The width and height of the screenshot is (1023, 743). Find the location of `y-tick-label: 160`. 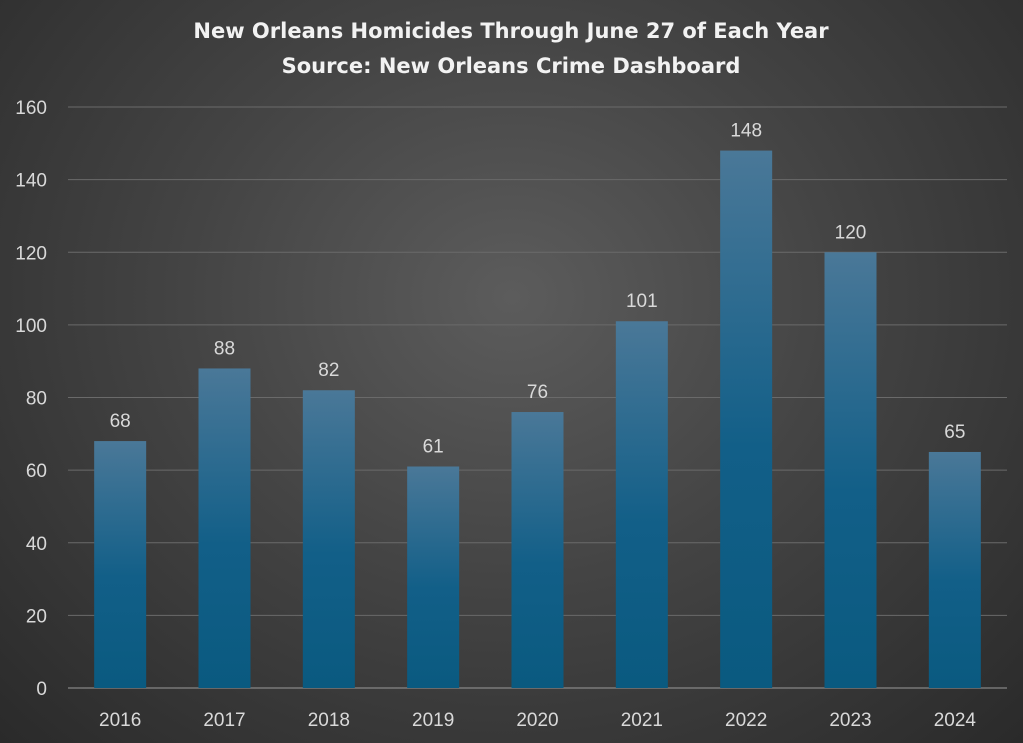

y-tick-label: 160 is located at coordinates (31, 108).